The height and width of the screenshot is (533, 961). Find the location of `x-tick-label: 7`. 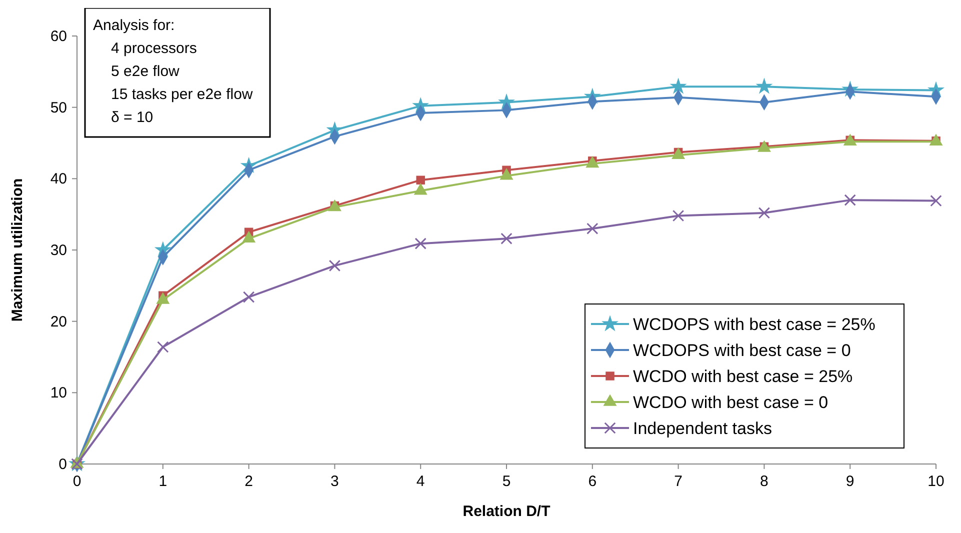

x-tick-label: 7 is located at coordinates (678, 481).